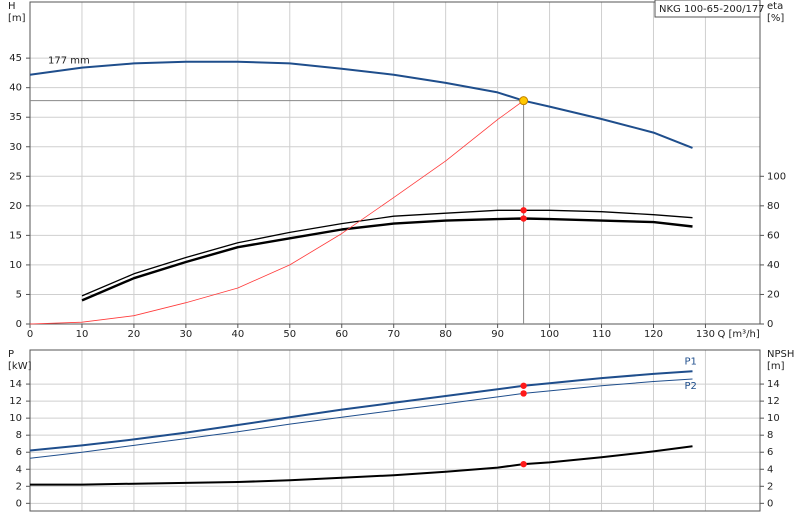 The height and width of the screenshot is (520, 800). I want to click on y2-tick-label: 12, so click(773, 401).